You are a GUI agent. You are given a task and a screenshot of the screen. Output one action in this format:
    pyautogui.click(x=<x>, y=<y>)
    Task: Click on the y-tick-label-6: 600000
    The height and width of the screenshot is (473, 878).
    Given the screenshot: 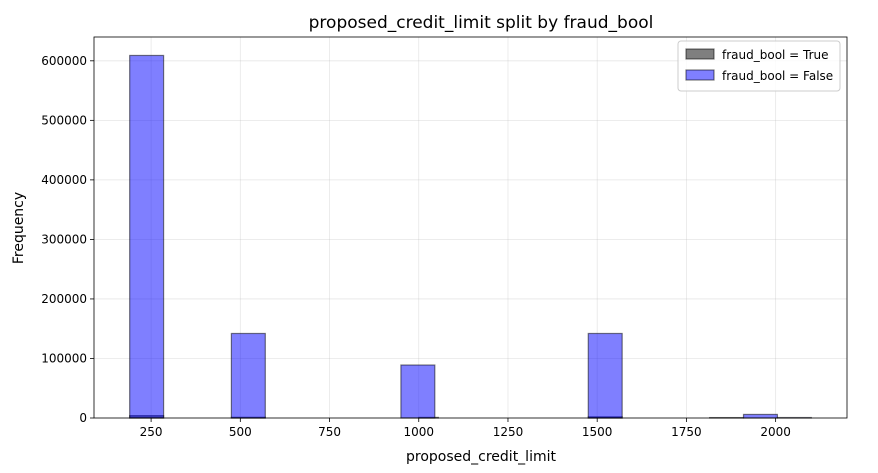 What is the action you would take?
    pyautogui.click(x=64, y=61)
    